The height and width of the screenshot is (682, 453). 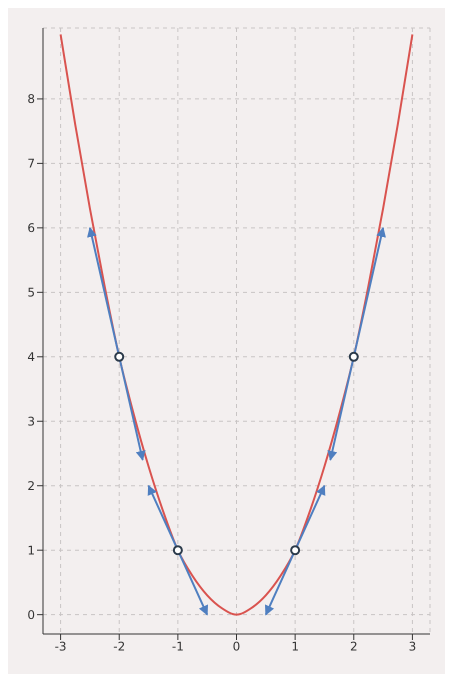 What do you see at coordinates (31, 421) in the screenshot?
I see `y-tick-label: 3` at bounding box center [31, 421].